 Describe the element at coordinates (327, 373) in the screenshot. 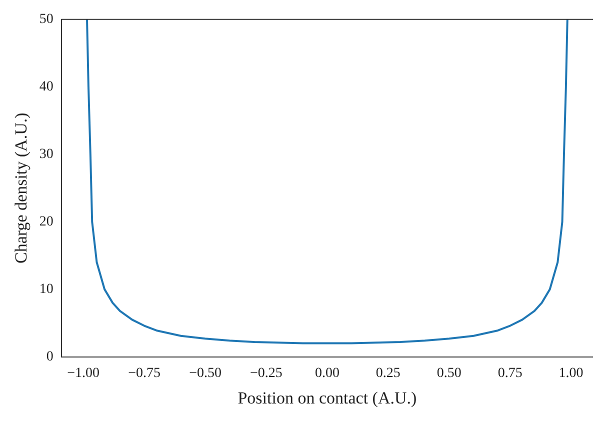

I see `x-tick-label: 0.00` at that location.